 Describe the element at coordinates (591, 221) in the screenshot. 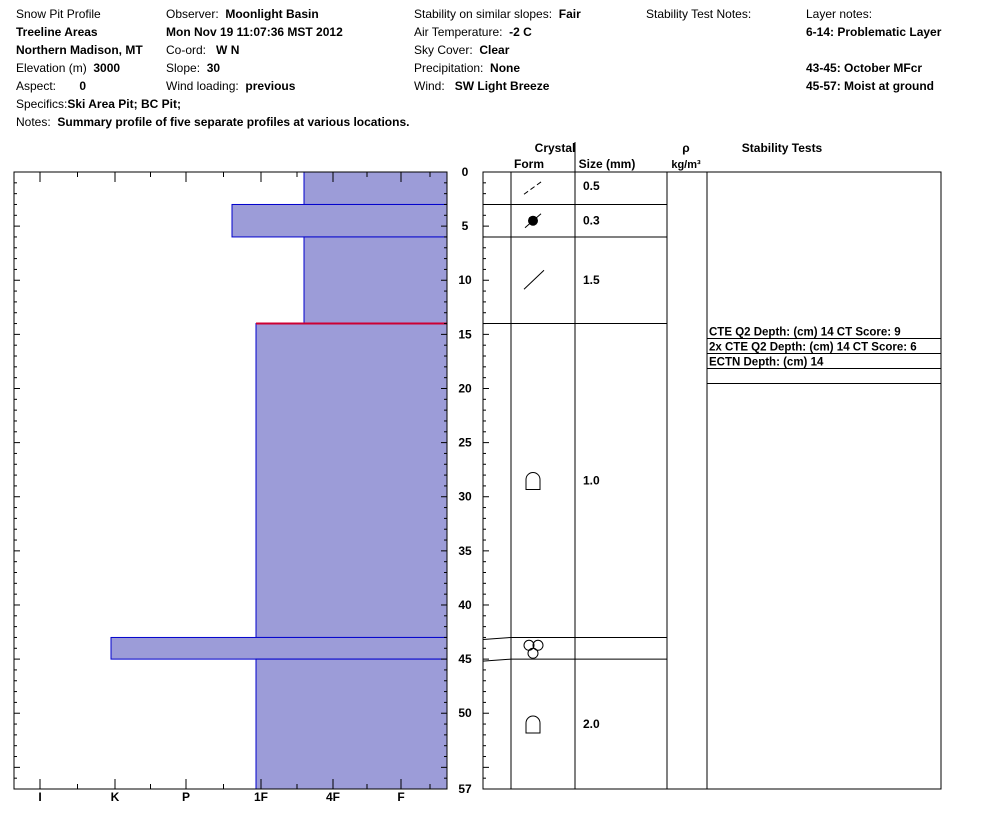

I see `grain-size-label: 0.3` at that location.